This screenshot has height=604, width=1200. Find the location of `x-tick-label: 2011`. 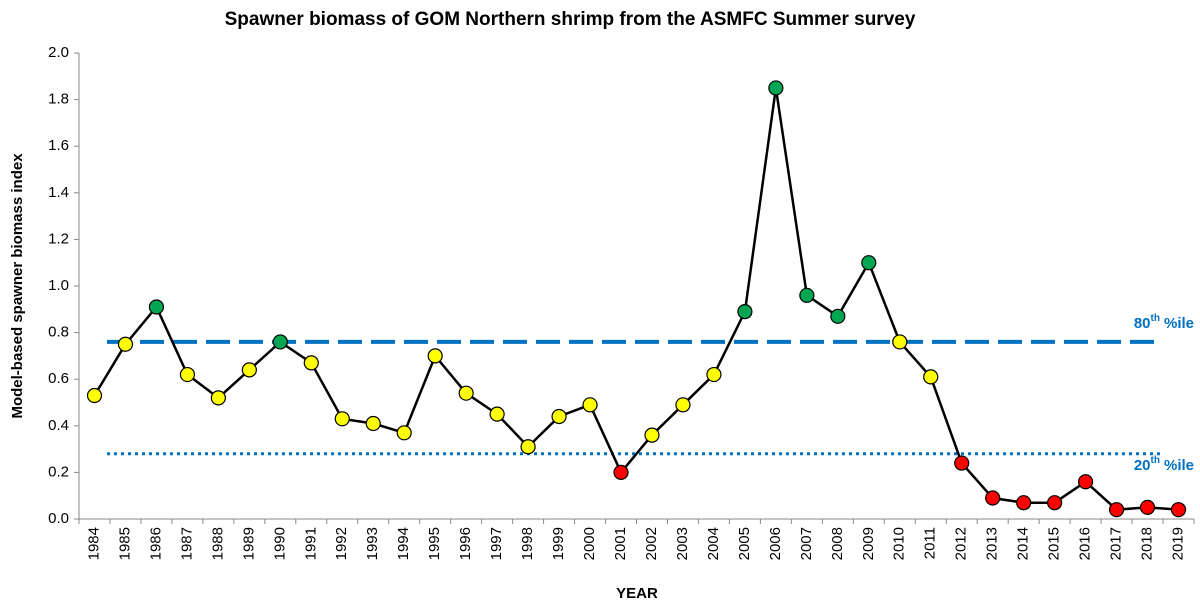

x-tick-label: 2011 is located at coordinates (930, 543).